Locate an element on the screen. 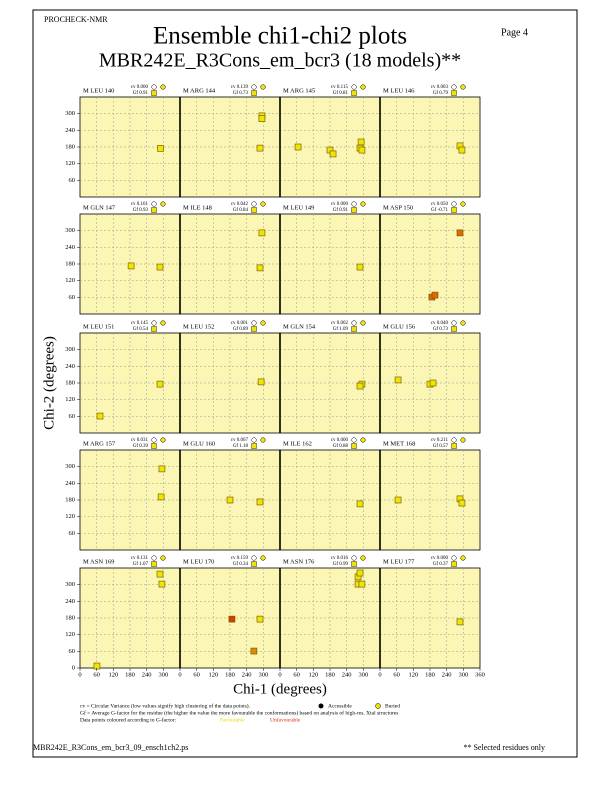 The image size is (612, 792). residue-label: M GLU 160 is located at coordinates (199, 443).